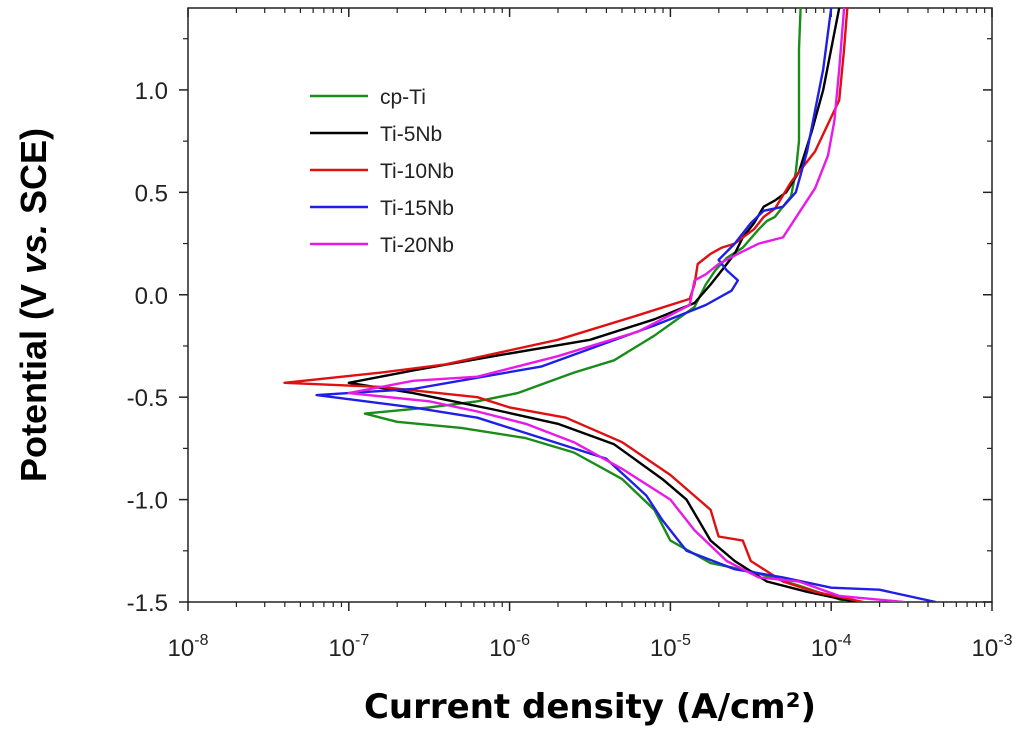 The width and height of the screenshot is (1024, 742). Describe the element at coordinates (831, 647) in the screenshot. I see `x-tick-label: 10⁻⁴` at that location.